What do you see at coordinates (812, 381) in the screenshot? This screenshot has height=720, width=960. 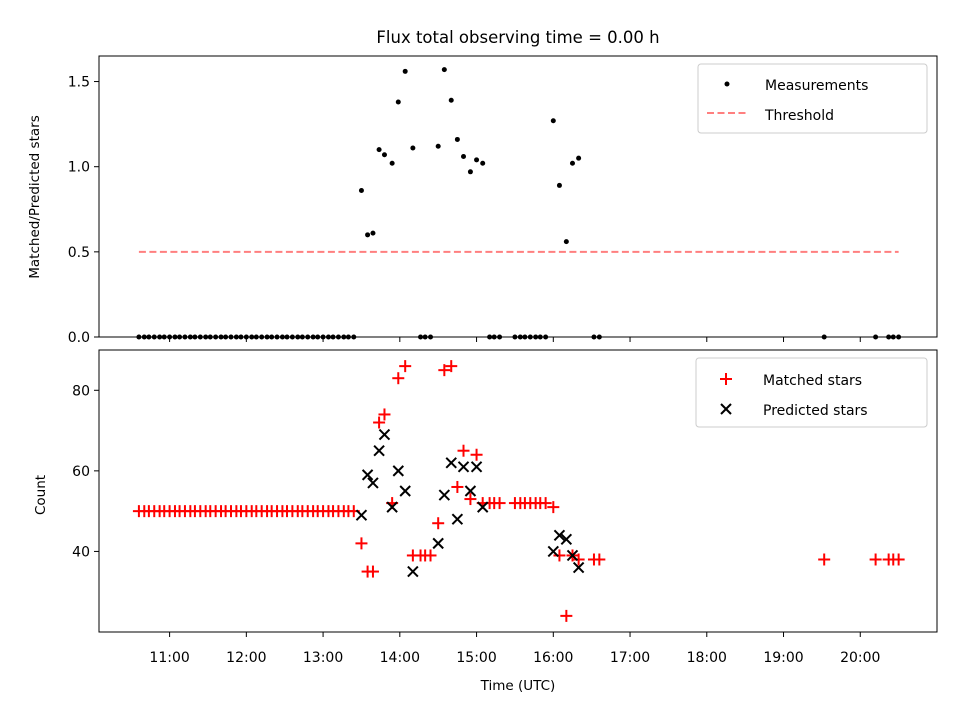 I see `legend-matched-label: Matched stars` at bounding box center [812, 381].